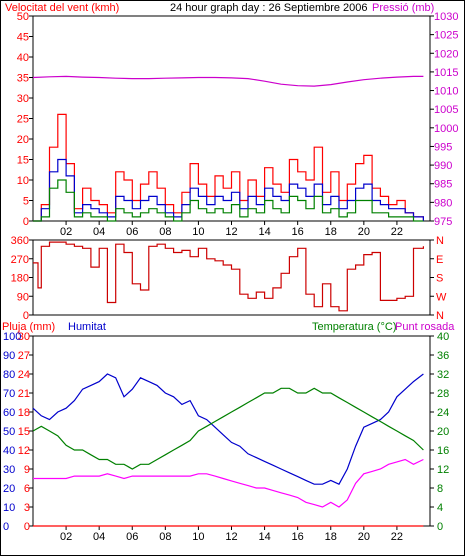  I want to click on rain-tick-label: 21, so click(24, 394).